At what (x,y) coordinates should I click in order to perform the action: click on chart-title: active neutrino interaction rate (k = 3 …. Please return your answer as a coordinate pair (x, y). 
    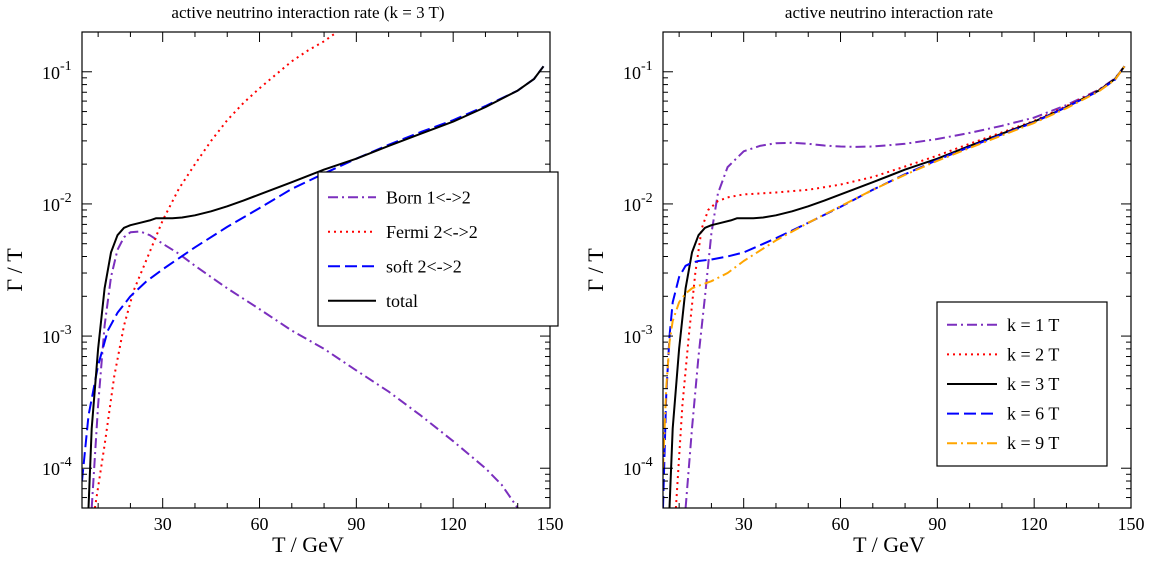
    Looking at the image, I should click on (307, 12).